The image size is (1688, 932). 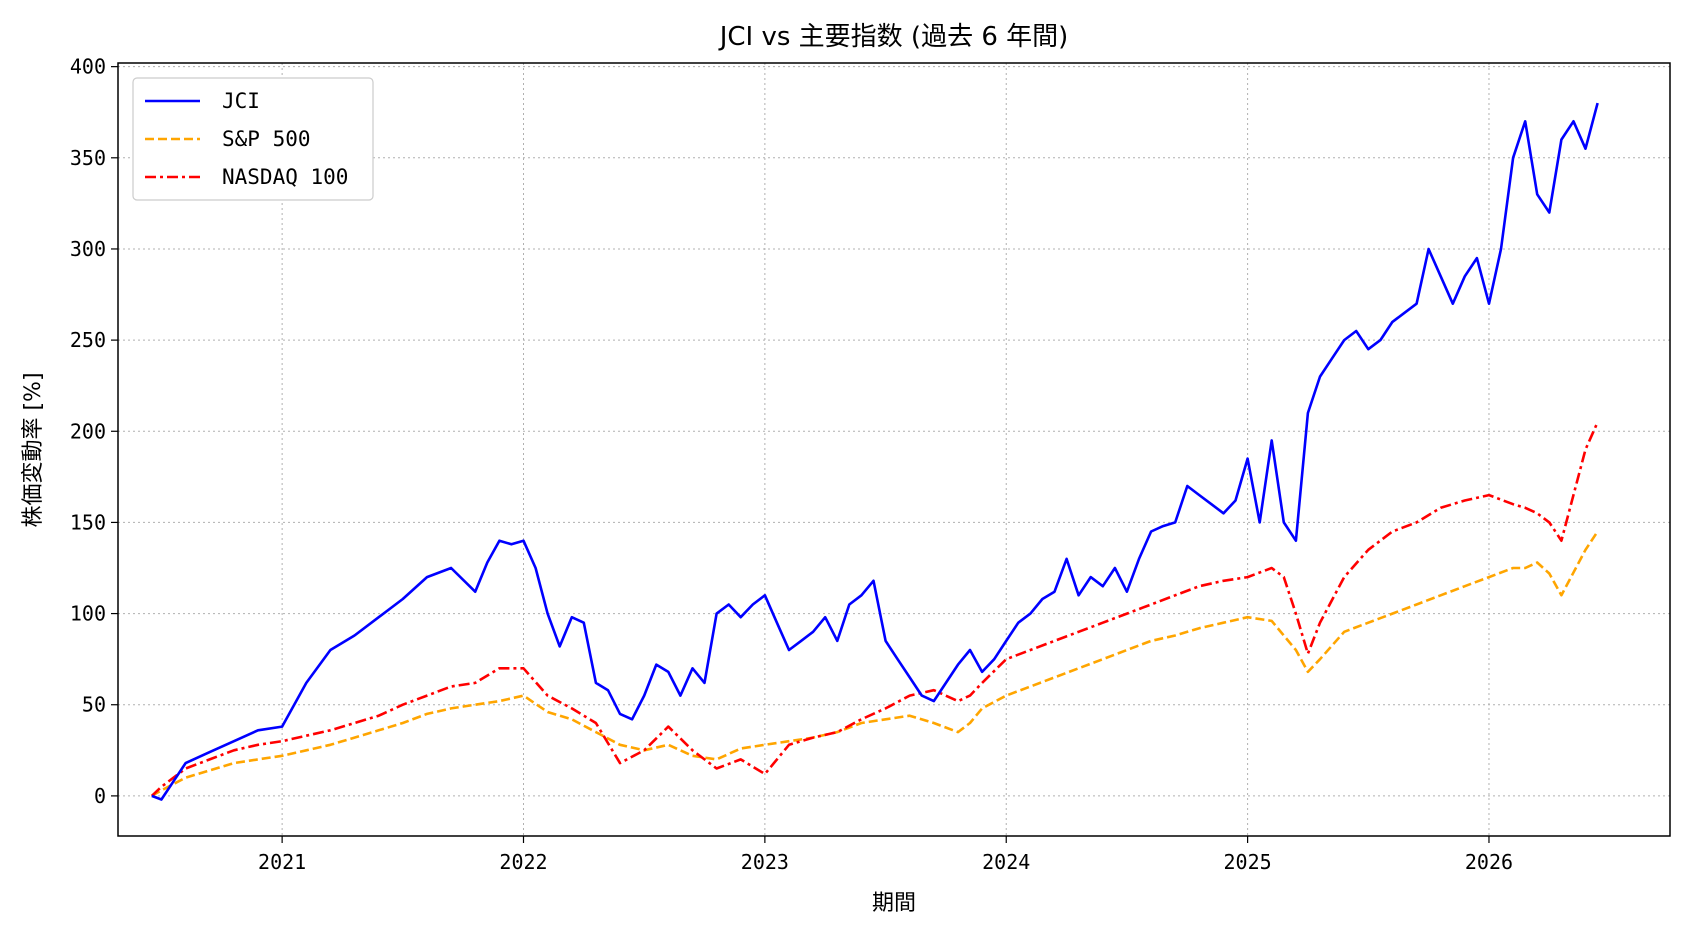 I want to click on legend-label-0: JCI, so click(x=241, y=101).